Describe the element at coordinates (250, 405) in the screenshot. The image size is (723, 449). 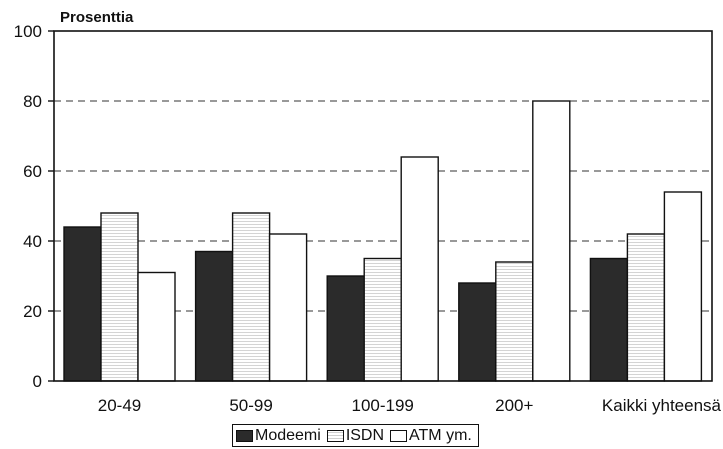
I see `x-category-label: 50-99` at that location.